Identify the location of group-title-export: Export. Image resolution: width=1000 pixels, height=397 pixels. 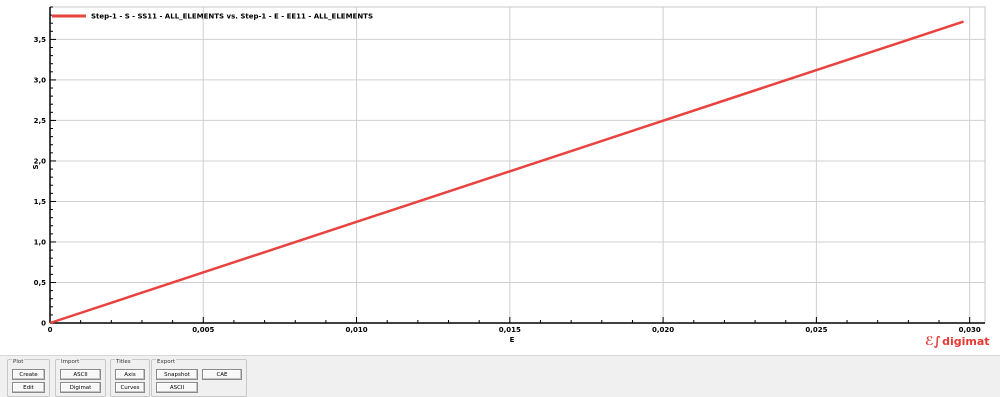
(166, 362).